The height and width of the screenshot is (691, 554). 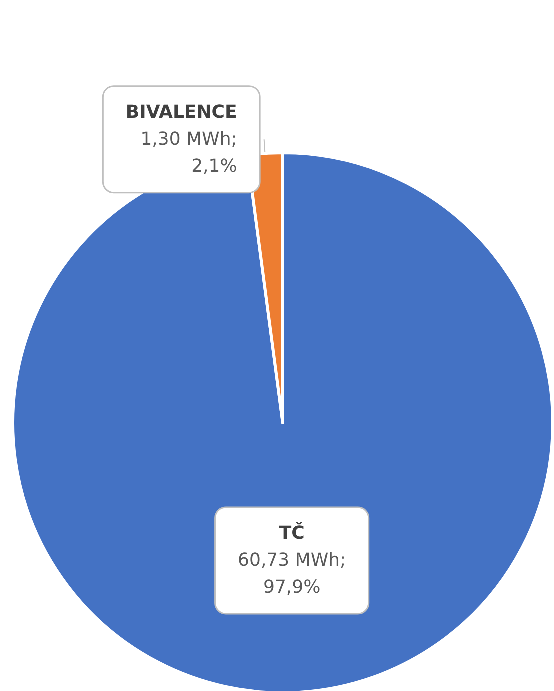 What do you see at coordinates (189, 153) in the screenshot?
I see `data-label: 1,30 MWh; 2,1%` at bounding box center [189, 153].